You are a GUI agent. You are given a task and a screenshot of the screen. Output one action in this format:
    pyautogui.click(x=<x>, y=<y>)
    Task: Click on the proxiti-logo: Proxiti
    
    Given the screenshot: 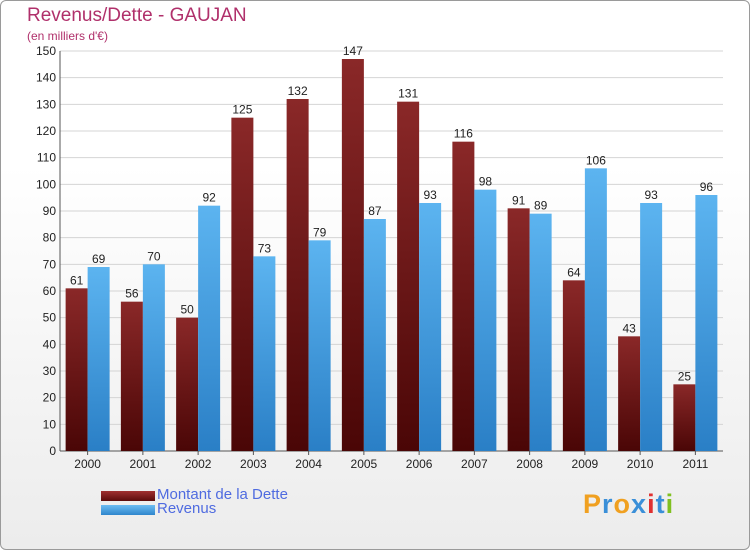 What is the action you would take?
    pyautogui.click(x=628, y=504)
    